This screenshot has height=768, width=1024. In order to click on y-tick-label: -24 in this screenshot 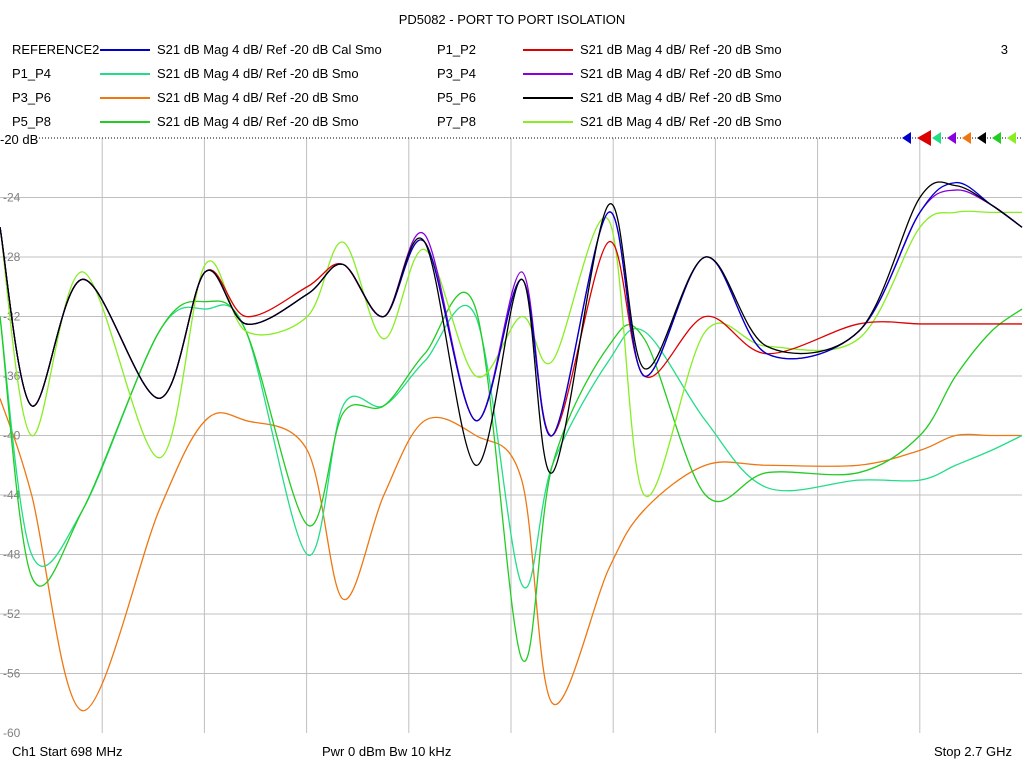, I will do `click(12, 198)`.